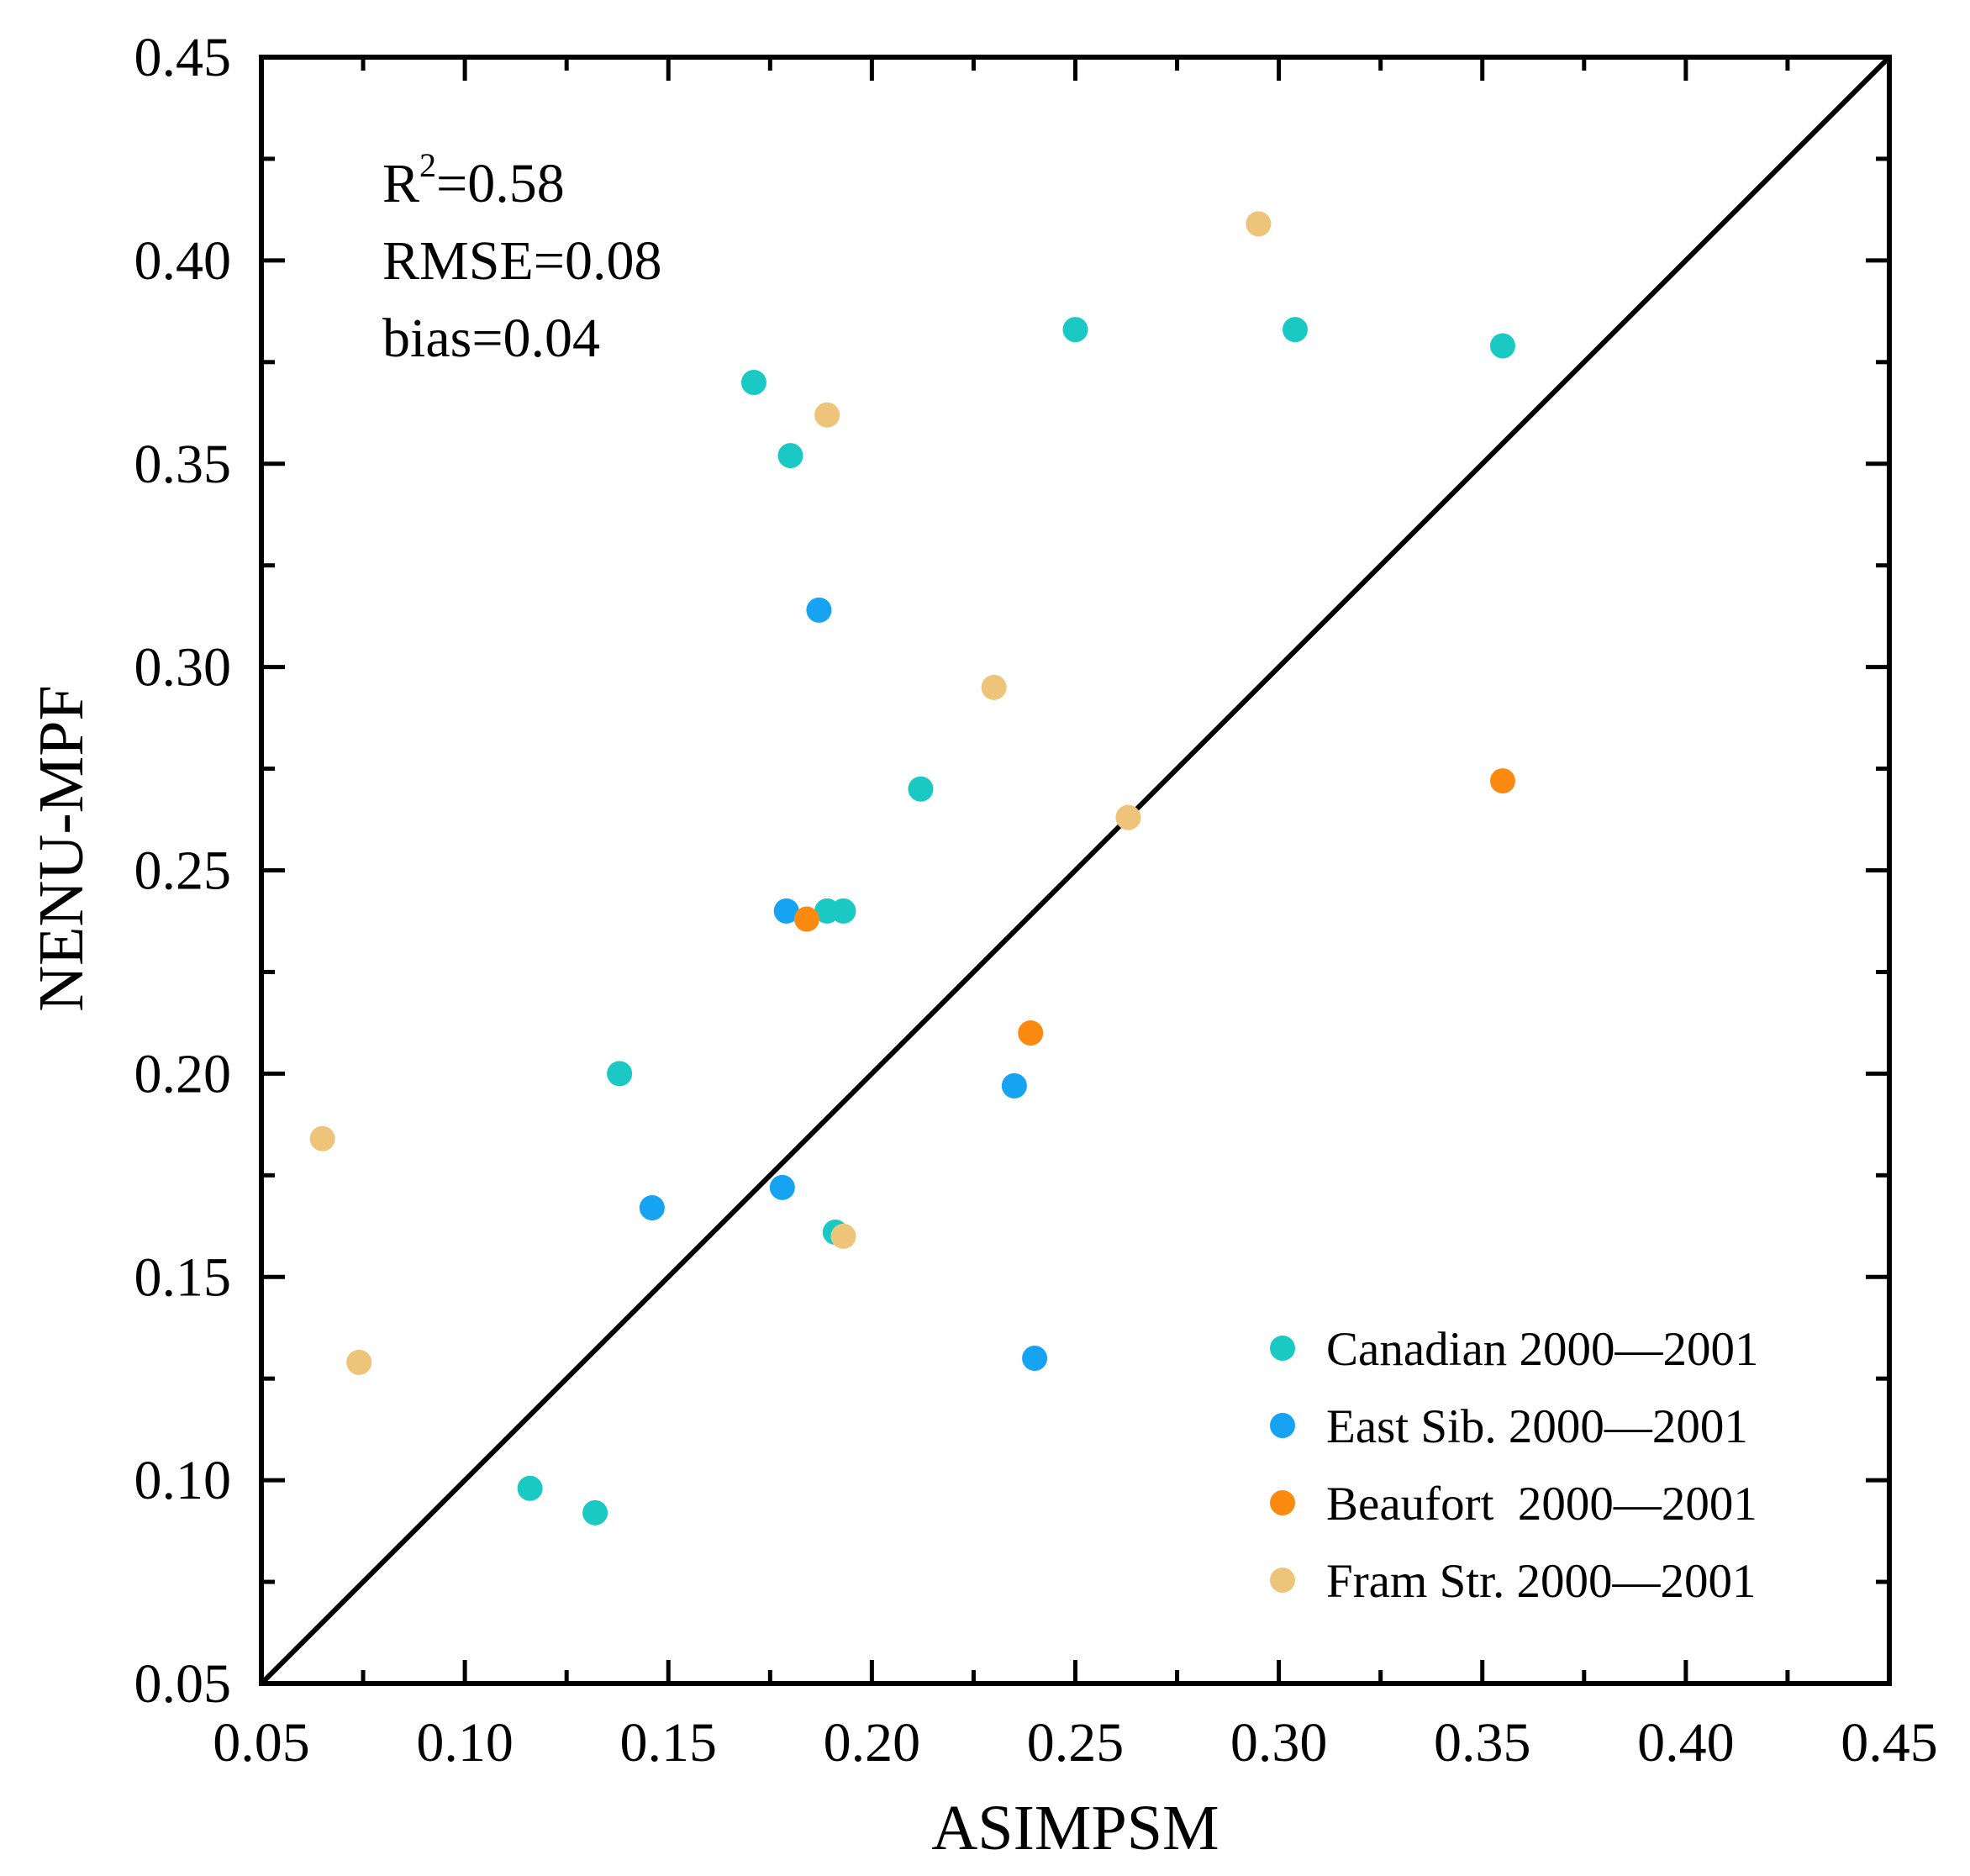 The image size is (1970, 1876). What do you see at coordinates (669, 1742) in the screenshot?
I see `x-tick-label: 0.15` at bounding box center [669, 1742].